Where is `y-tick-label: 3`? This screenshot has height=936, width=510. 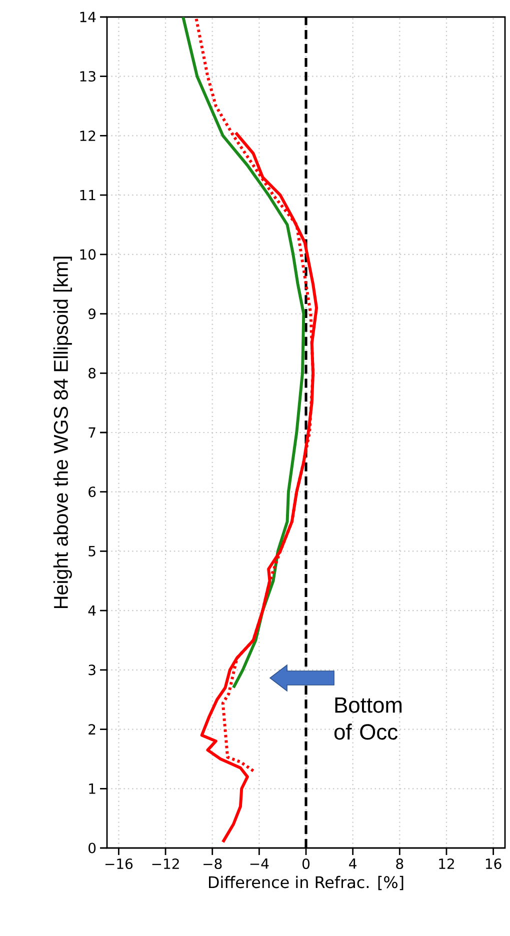
y-tick-label: 3 is located at coordinates (92, 670).